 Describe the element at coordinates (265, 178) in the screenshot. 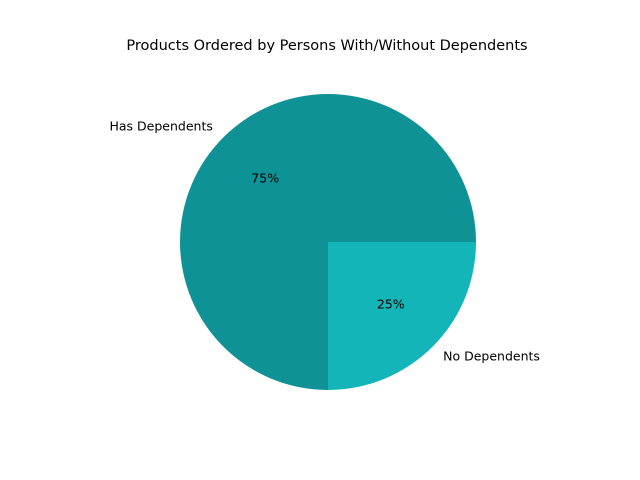

I see `percent-label-has-dependents: 75%` at that location.